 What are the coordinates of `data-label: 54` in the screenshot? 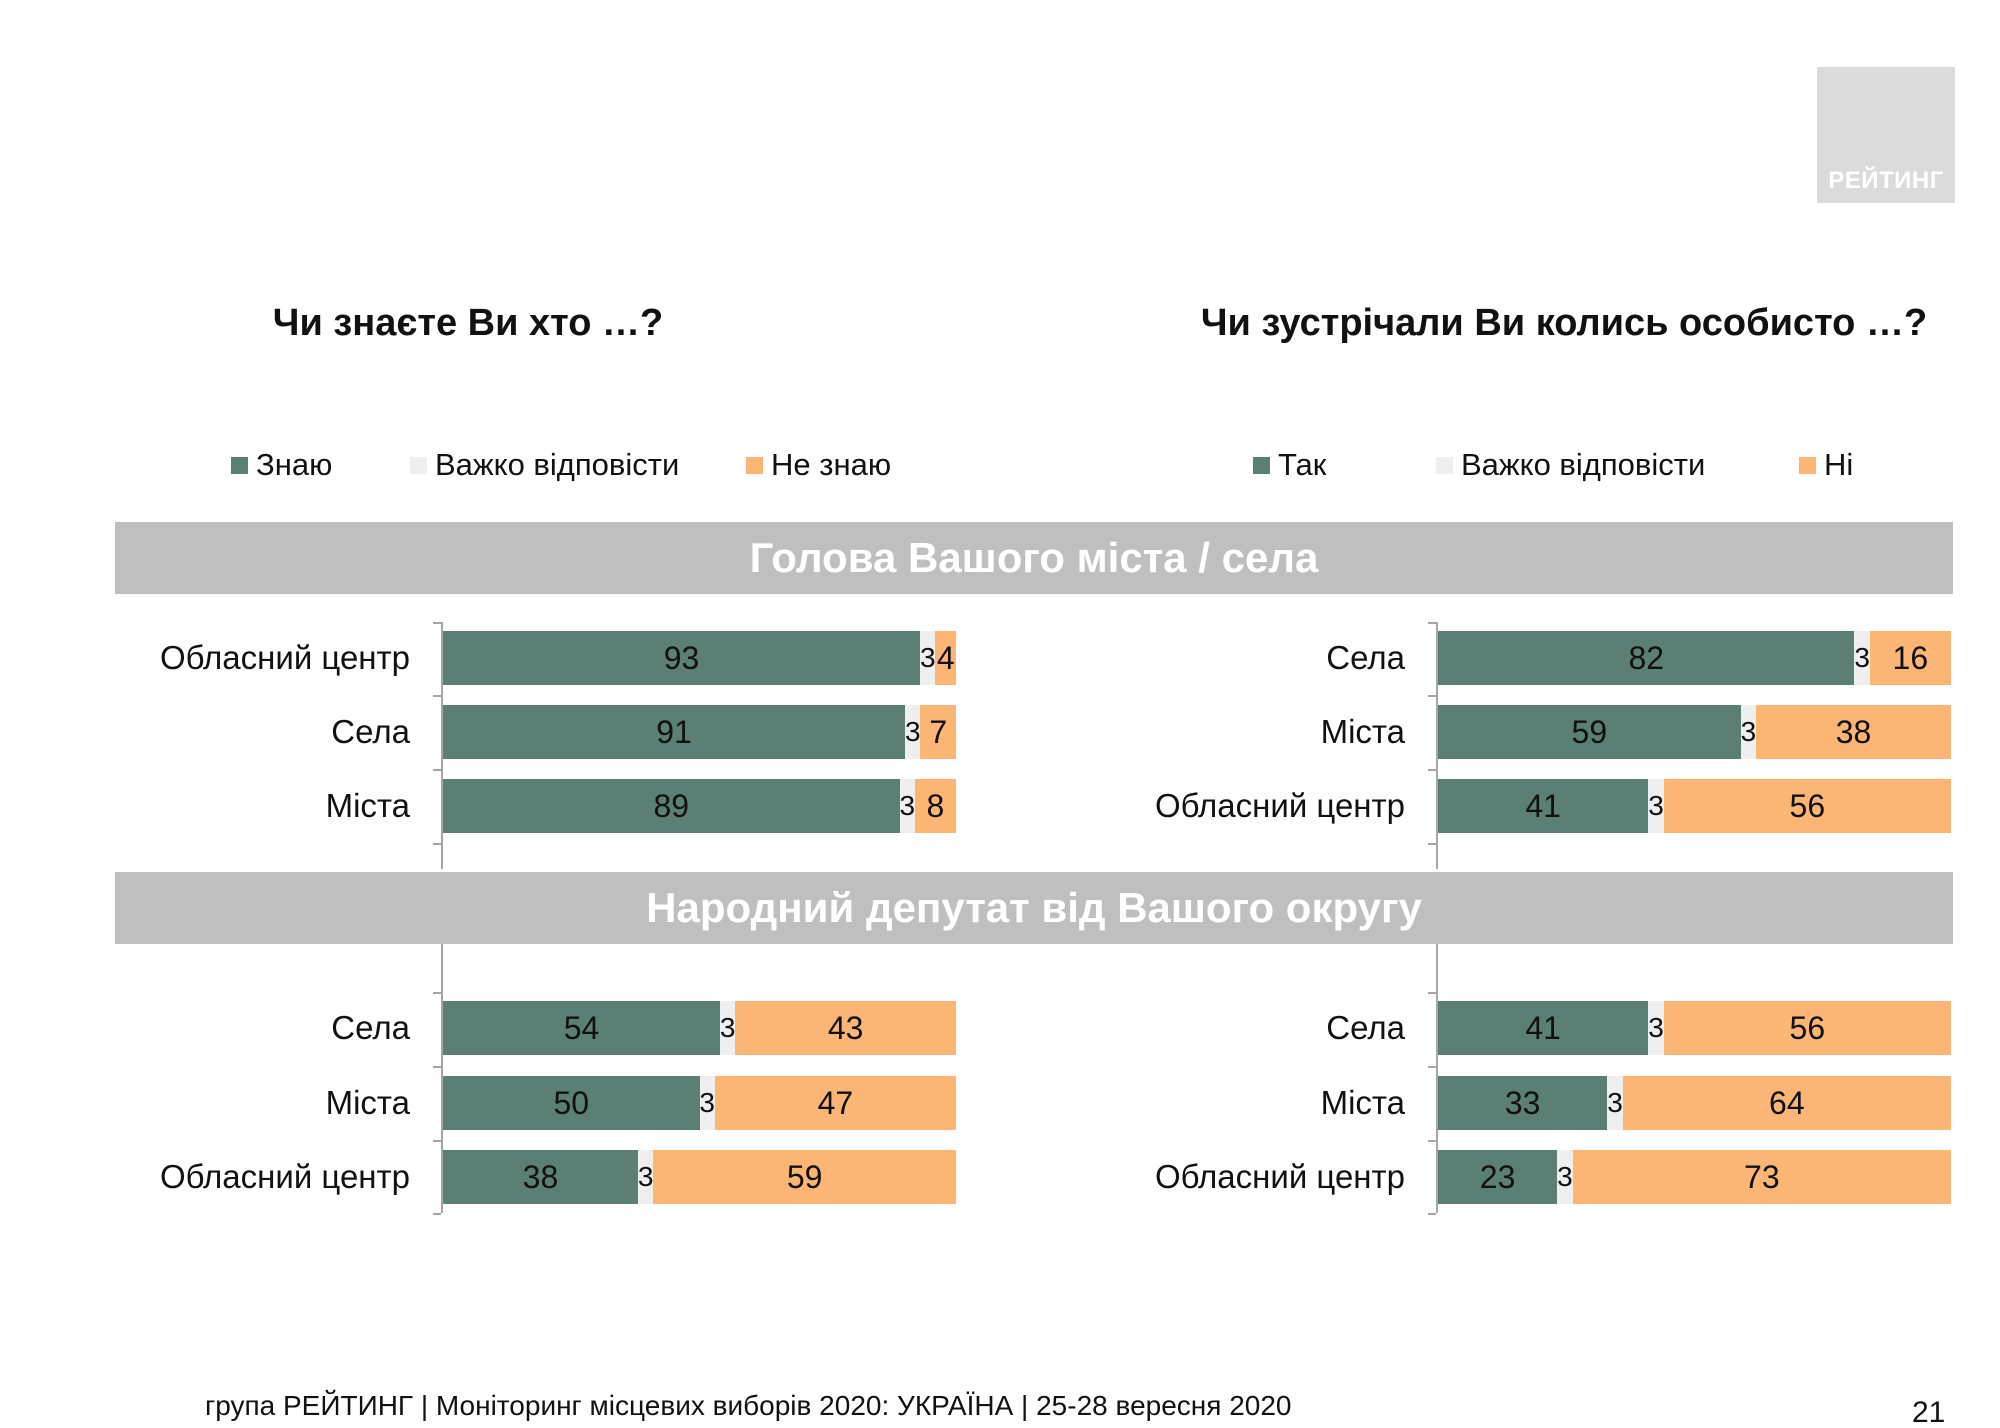 It's located at (581, 1027).